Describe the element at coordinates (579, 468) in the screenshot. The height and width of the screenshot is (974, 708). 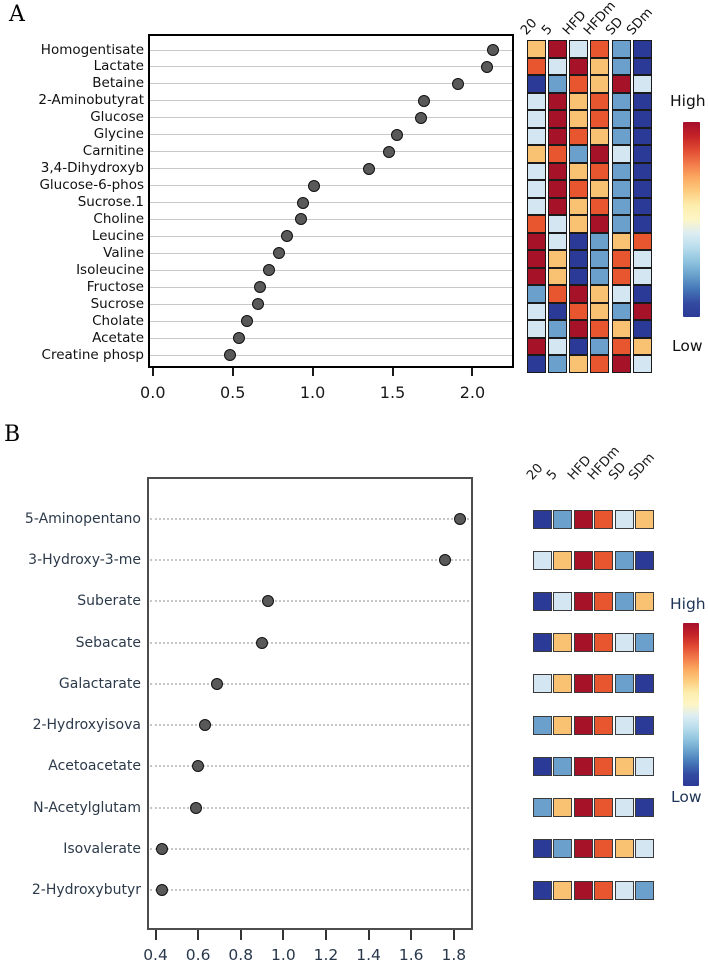
I see `heatmap-col-header: HFD` at that location.